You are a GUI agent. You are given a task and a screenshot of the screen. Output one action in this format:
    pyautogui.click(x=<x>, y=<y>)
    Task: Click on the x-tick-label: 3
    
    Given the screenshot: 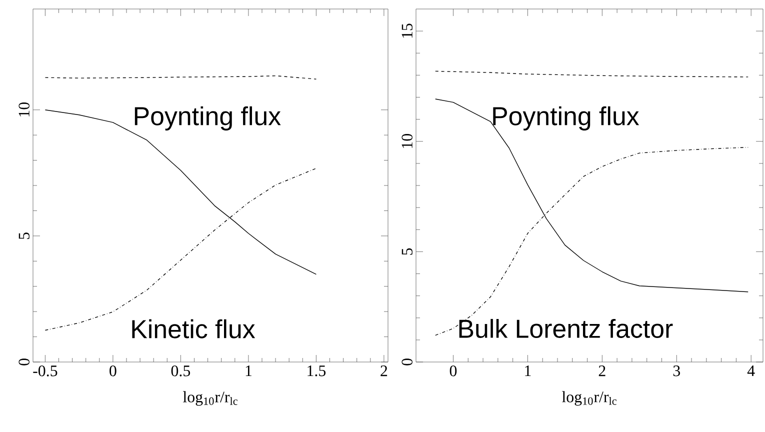 What is the action you would take?
    pyautogui.click(x=676, y=371)
    